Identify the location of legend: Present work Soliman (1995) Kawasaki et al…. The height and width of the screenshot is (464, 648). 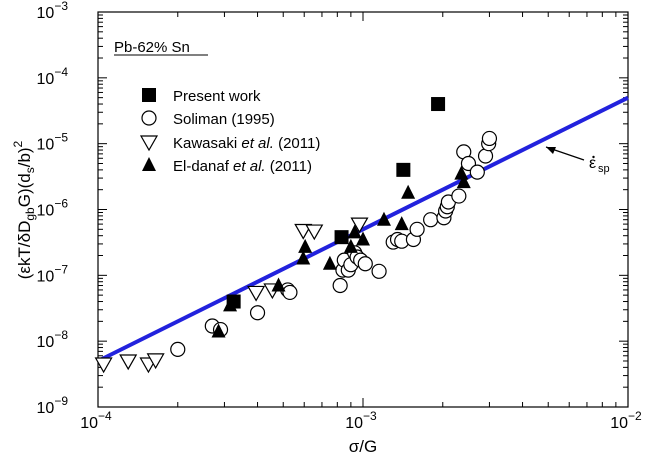
(229, 131).